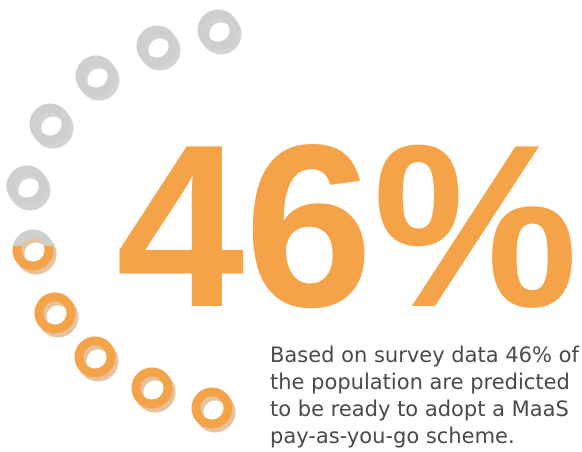 Image resolution: width=582 pixels, height=452 pixels. Describe the element at coordinates (420, 382) in the screenshot. I see `description-line: the population are predicted` at that location.